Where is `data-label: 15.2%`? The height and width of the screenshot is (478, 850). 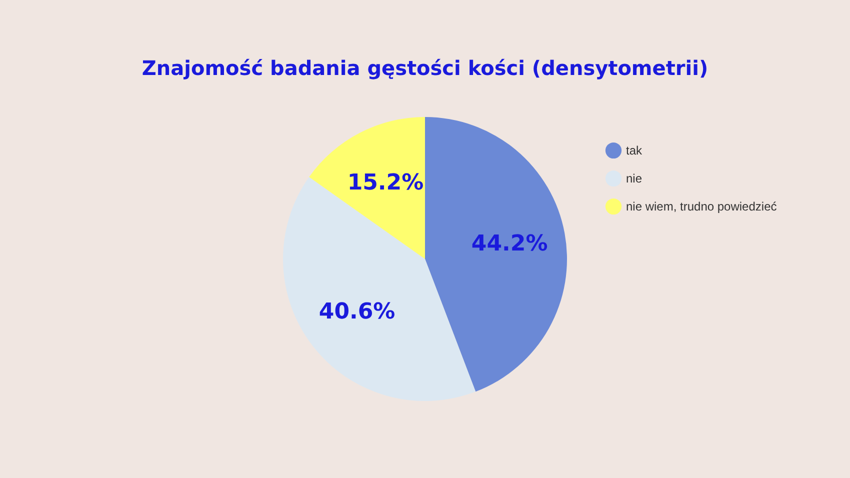 data-label: 15.2% is located at coordinates (385, 183).